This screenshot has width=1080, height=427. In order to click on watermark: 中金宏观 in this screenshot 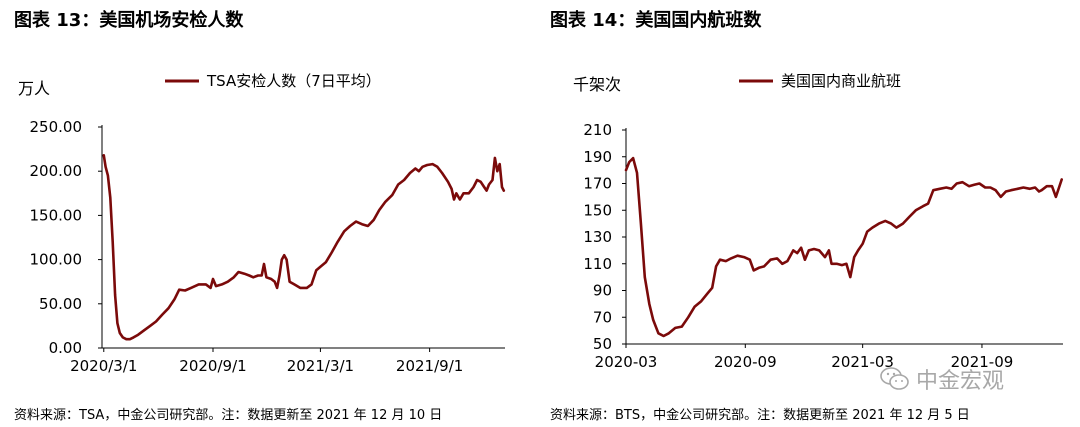, I will do `click(942, 379)`.